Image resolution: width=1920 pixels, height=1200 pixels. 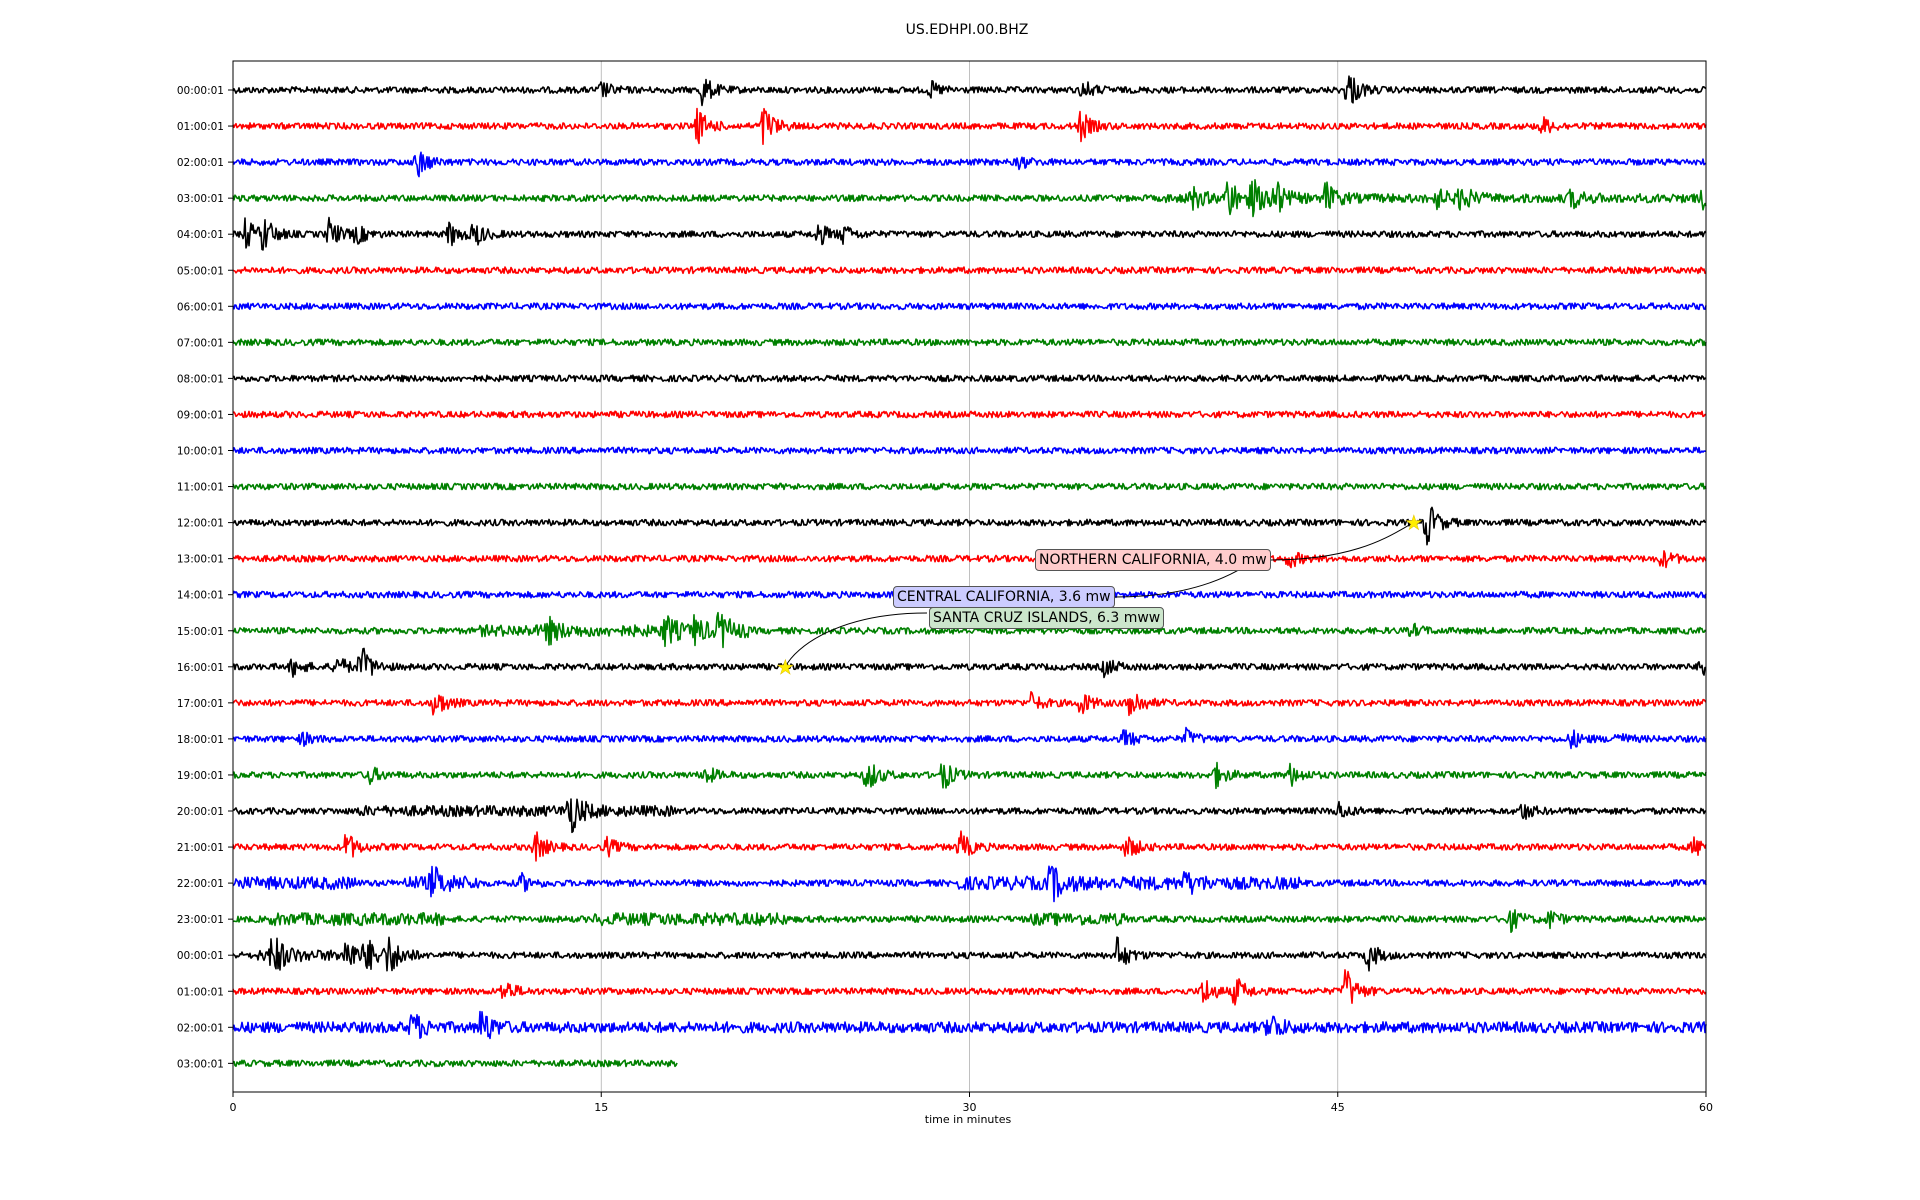 I want to click on row-time-label: 12:00:01, so click(x=200, y=524).